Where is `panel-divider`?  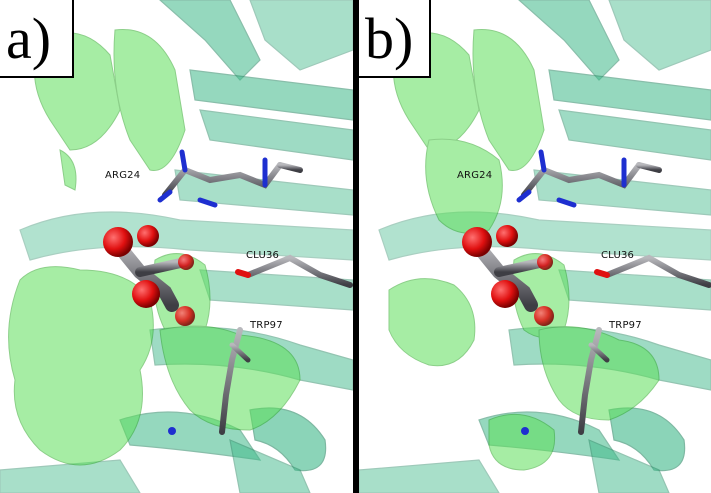 panel-divider is located at coordinates (356, 246).